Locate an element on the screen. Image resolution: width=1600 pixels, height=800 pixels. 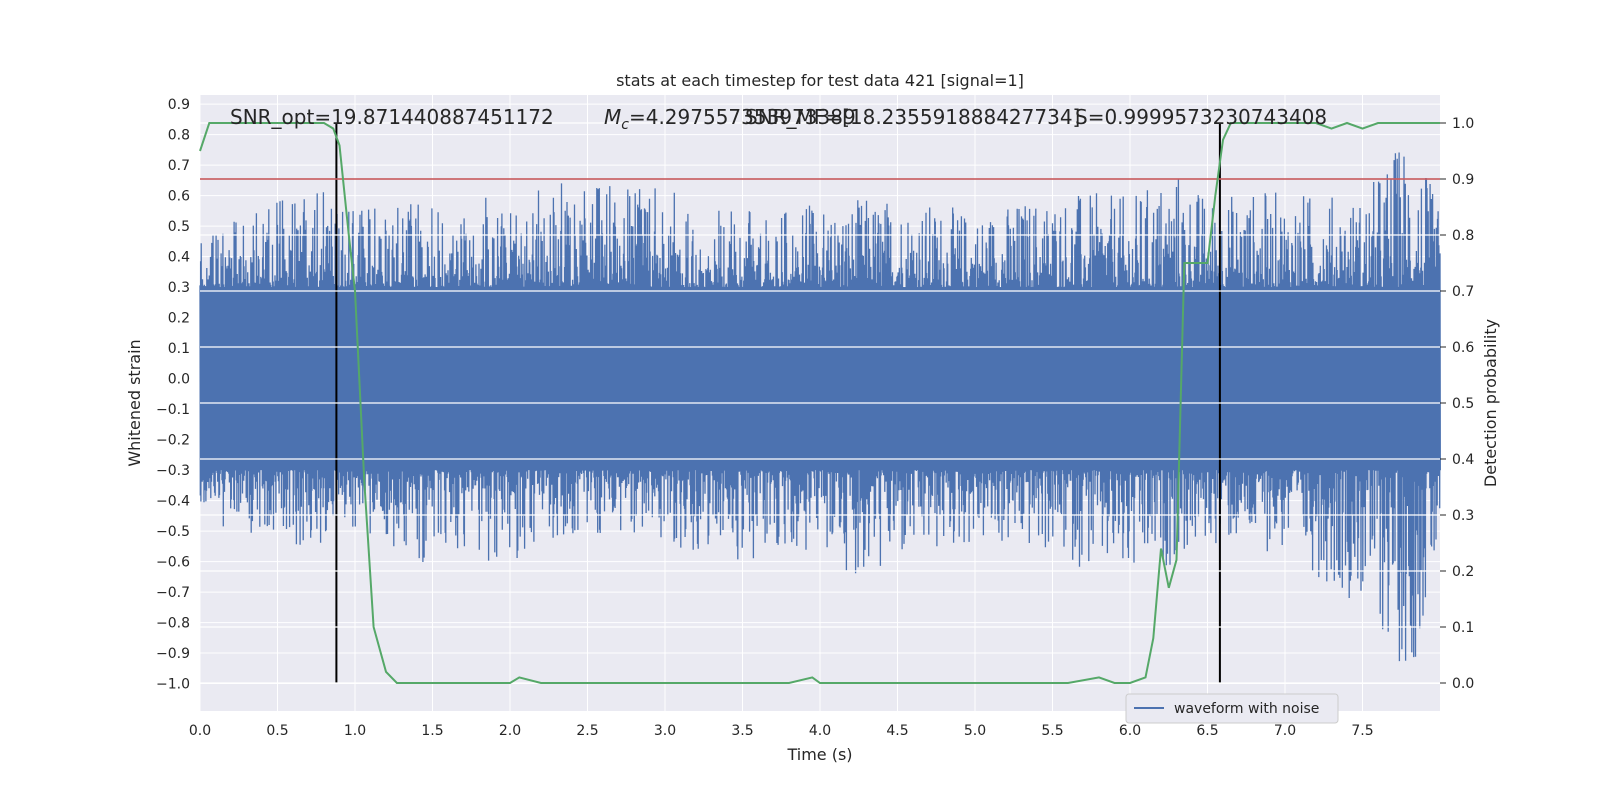
x-tick-label: 4.5 is located at coordinates (897, 731).